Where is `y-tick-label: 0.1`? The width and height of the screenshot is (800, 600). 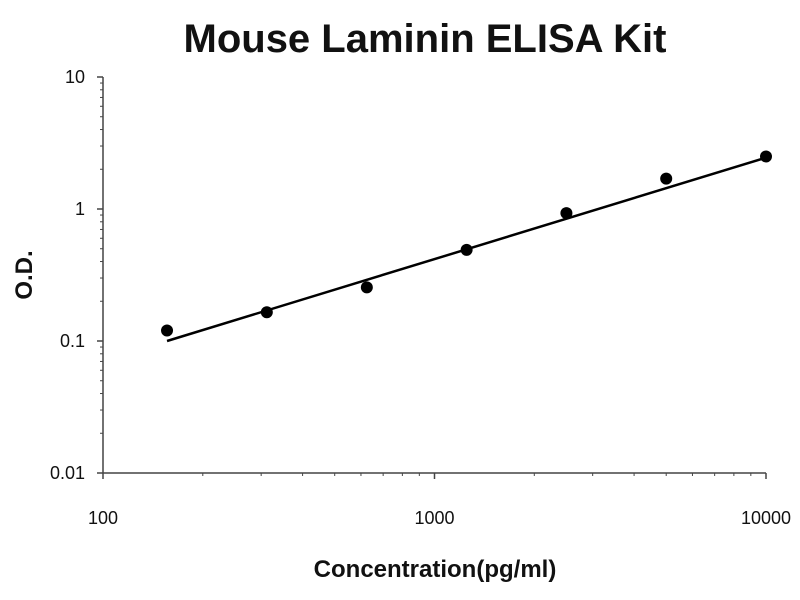
y-tick-label: 0.1 is located at coordinates (72, 341).